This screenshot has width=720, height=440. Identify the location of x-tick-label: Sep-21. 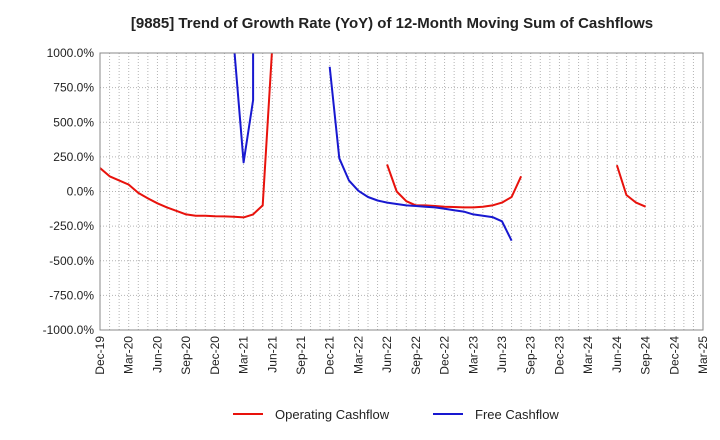
(301, 355).